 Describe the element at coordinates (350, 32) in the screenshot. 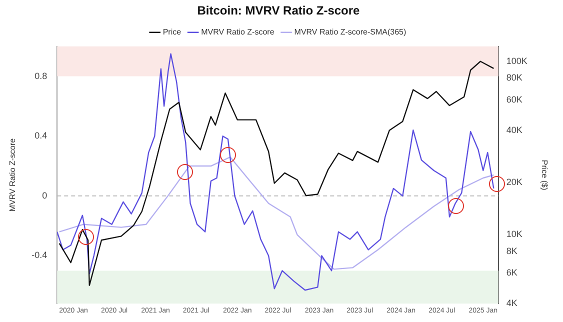

I see `legend-label: MVRV Ratio Z-score-SMA(365)` at that location.